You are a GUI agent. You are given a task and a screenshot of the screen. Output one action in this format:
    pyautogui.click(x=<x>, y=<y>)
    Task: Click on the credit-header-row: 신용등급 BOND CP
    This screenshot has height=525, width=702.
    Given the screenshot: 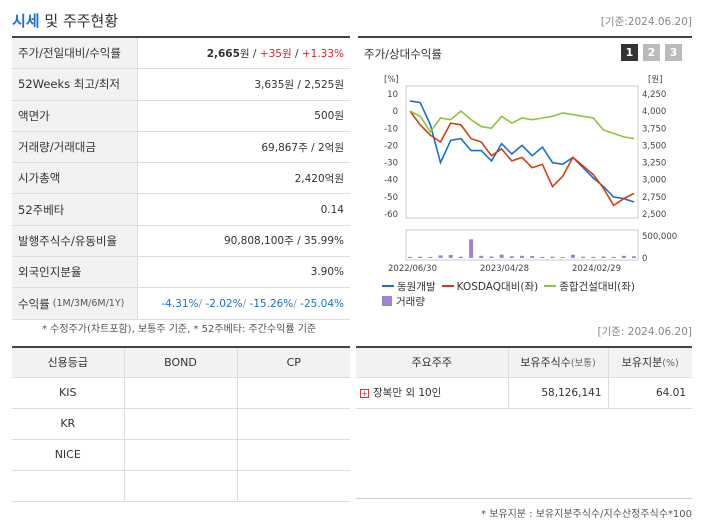 What is the action you would take?
    pyautogui.click(x=181, y=362)
    